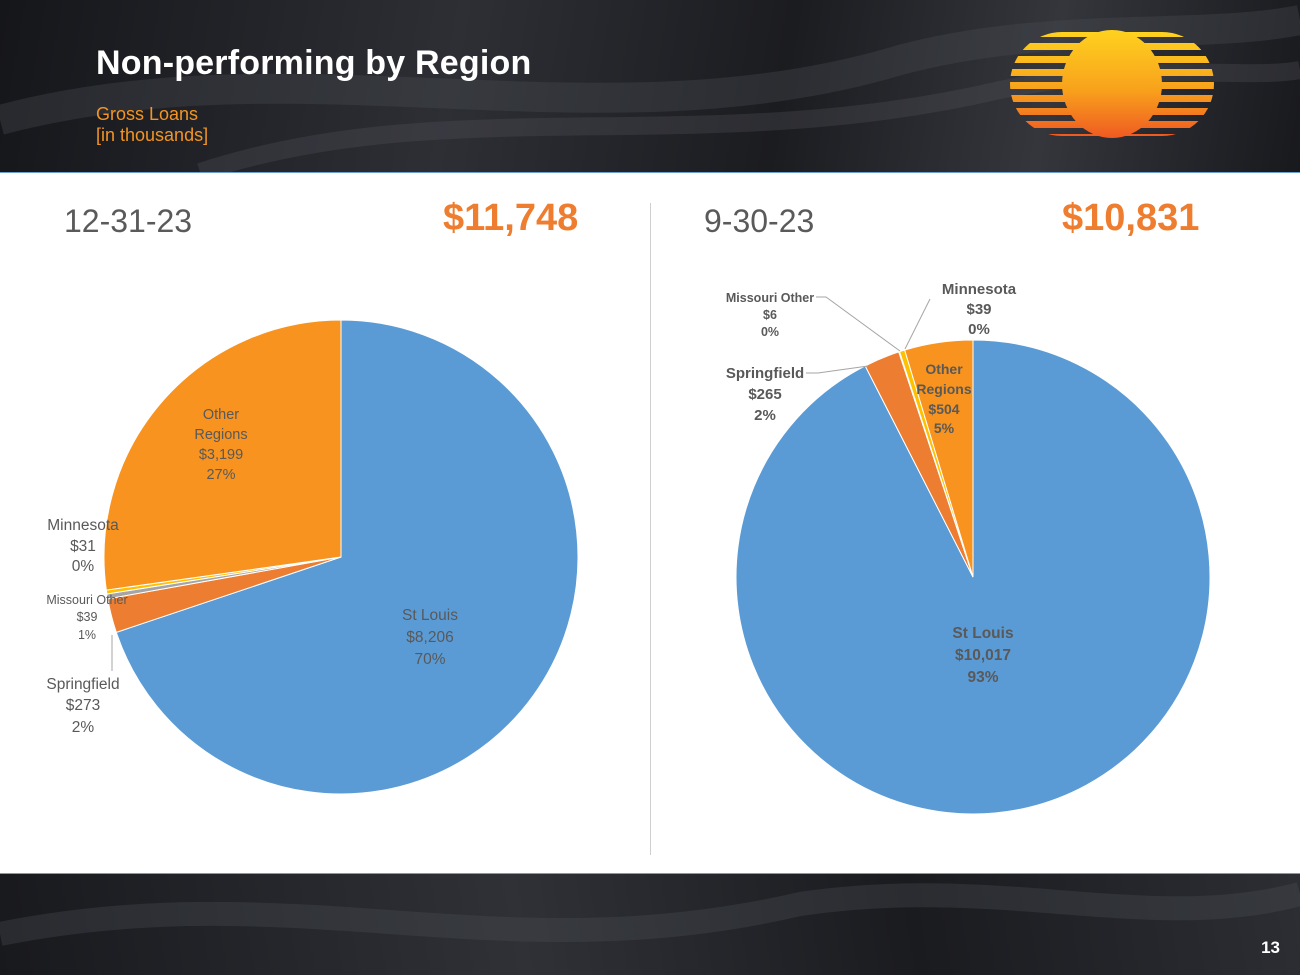  What do you see at coordinates (83, 727) in the screenshot?
I see `chart-1-label-pct: 2%` at bounding box center [83, 727].